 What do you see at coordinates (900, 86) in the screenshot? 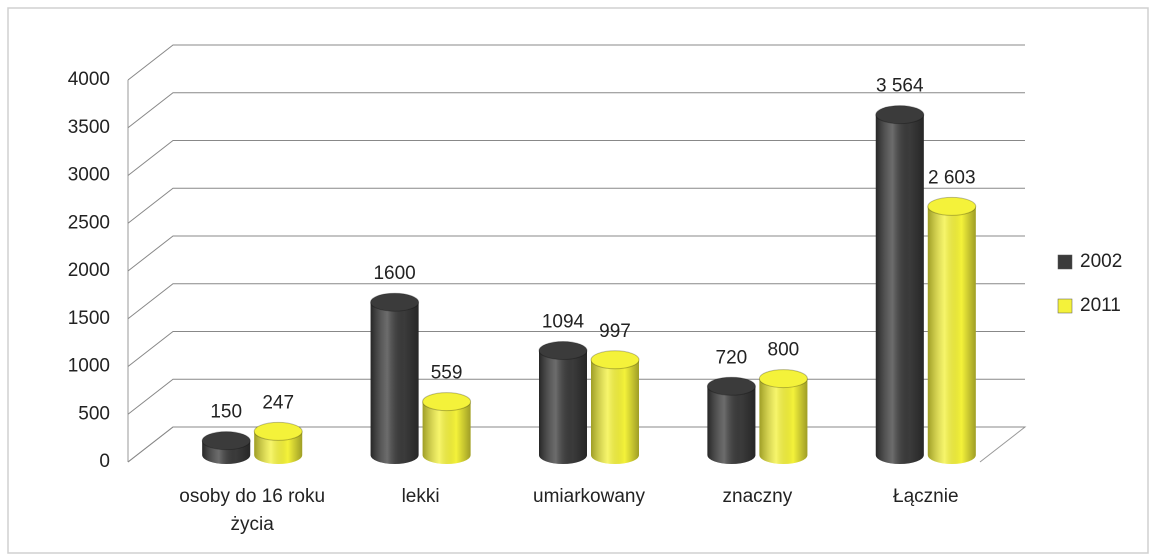
I see `value-label: 3 564` at bounding box center [900, 86].